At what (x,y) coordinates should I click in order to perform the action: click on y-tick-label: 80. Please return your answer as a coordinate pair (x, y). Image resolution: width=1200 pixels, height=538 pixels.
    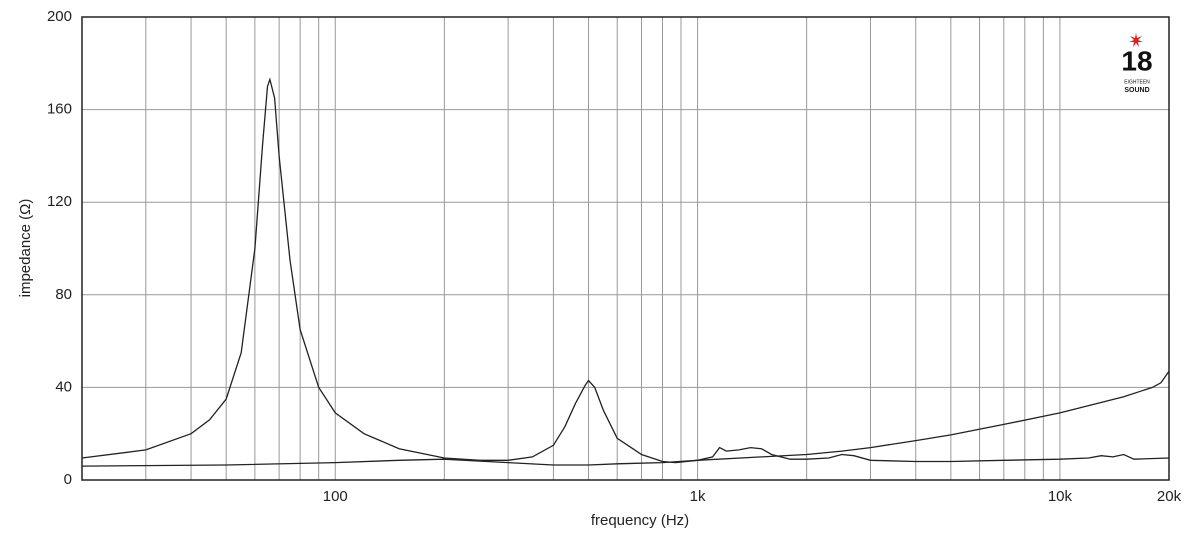
    Looking at the image, I should click on (63, 294).